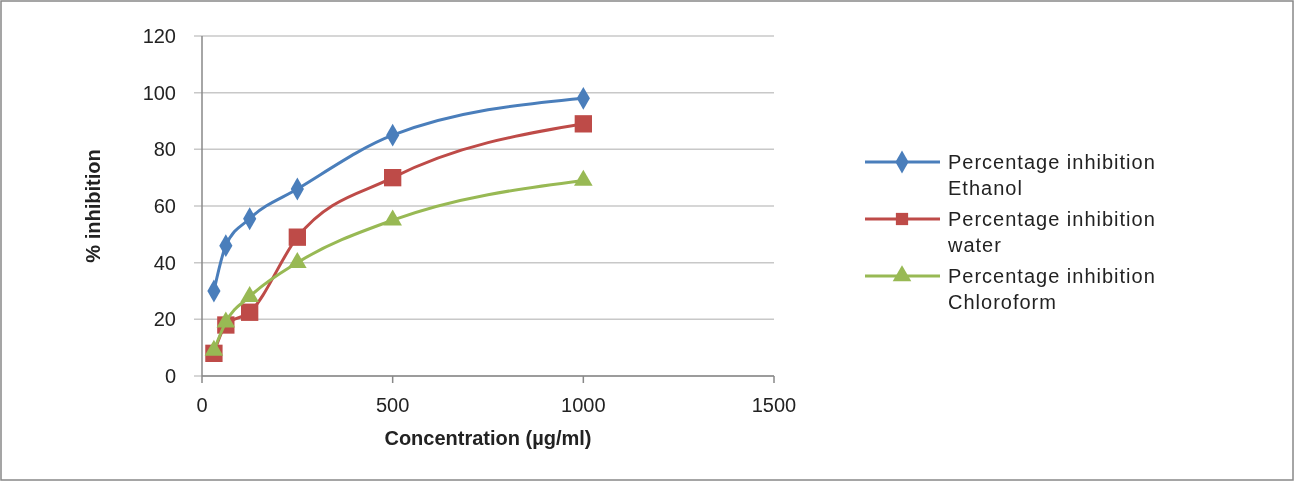  What do you see at coordinates (583, 405) in the screenshot?
I see `x-tick-label: 1000` at bounding box center [583, 405].